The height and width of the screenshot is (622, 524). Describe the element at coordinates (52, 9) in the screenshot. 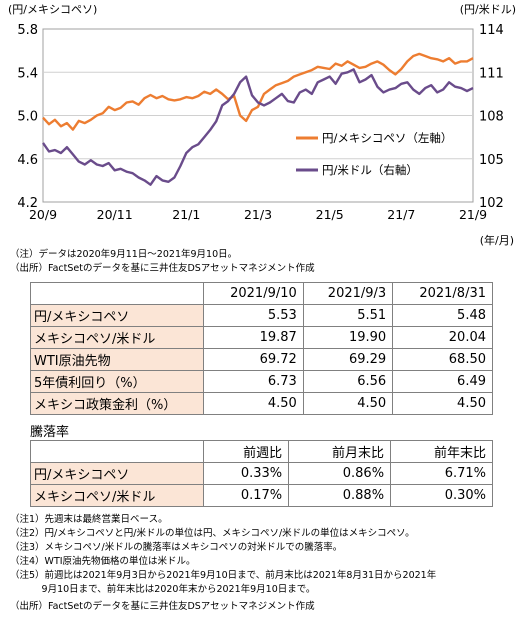

I see `left-axis-unit: (円/メキシコペソ)` at that location.